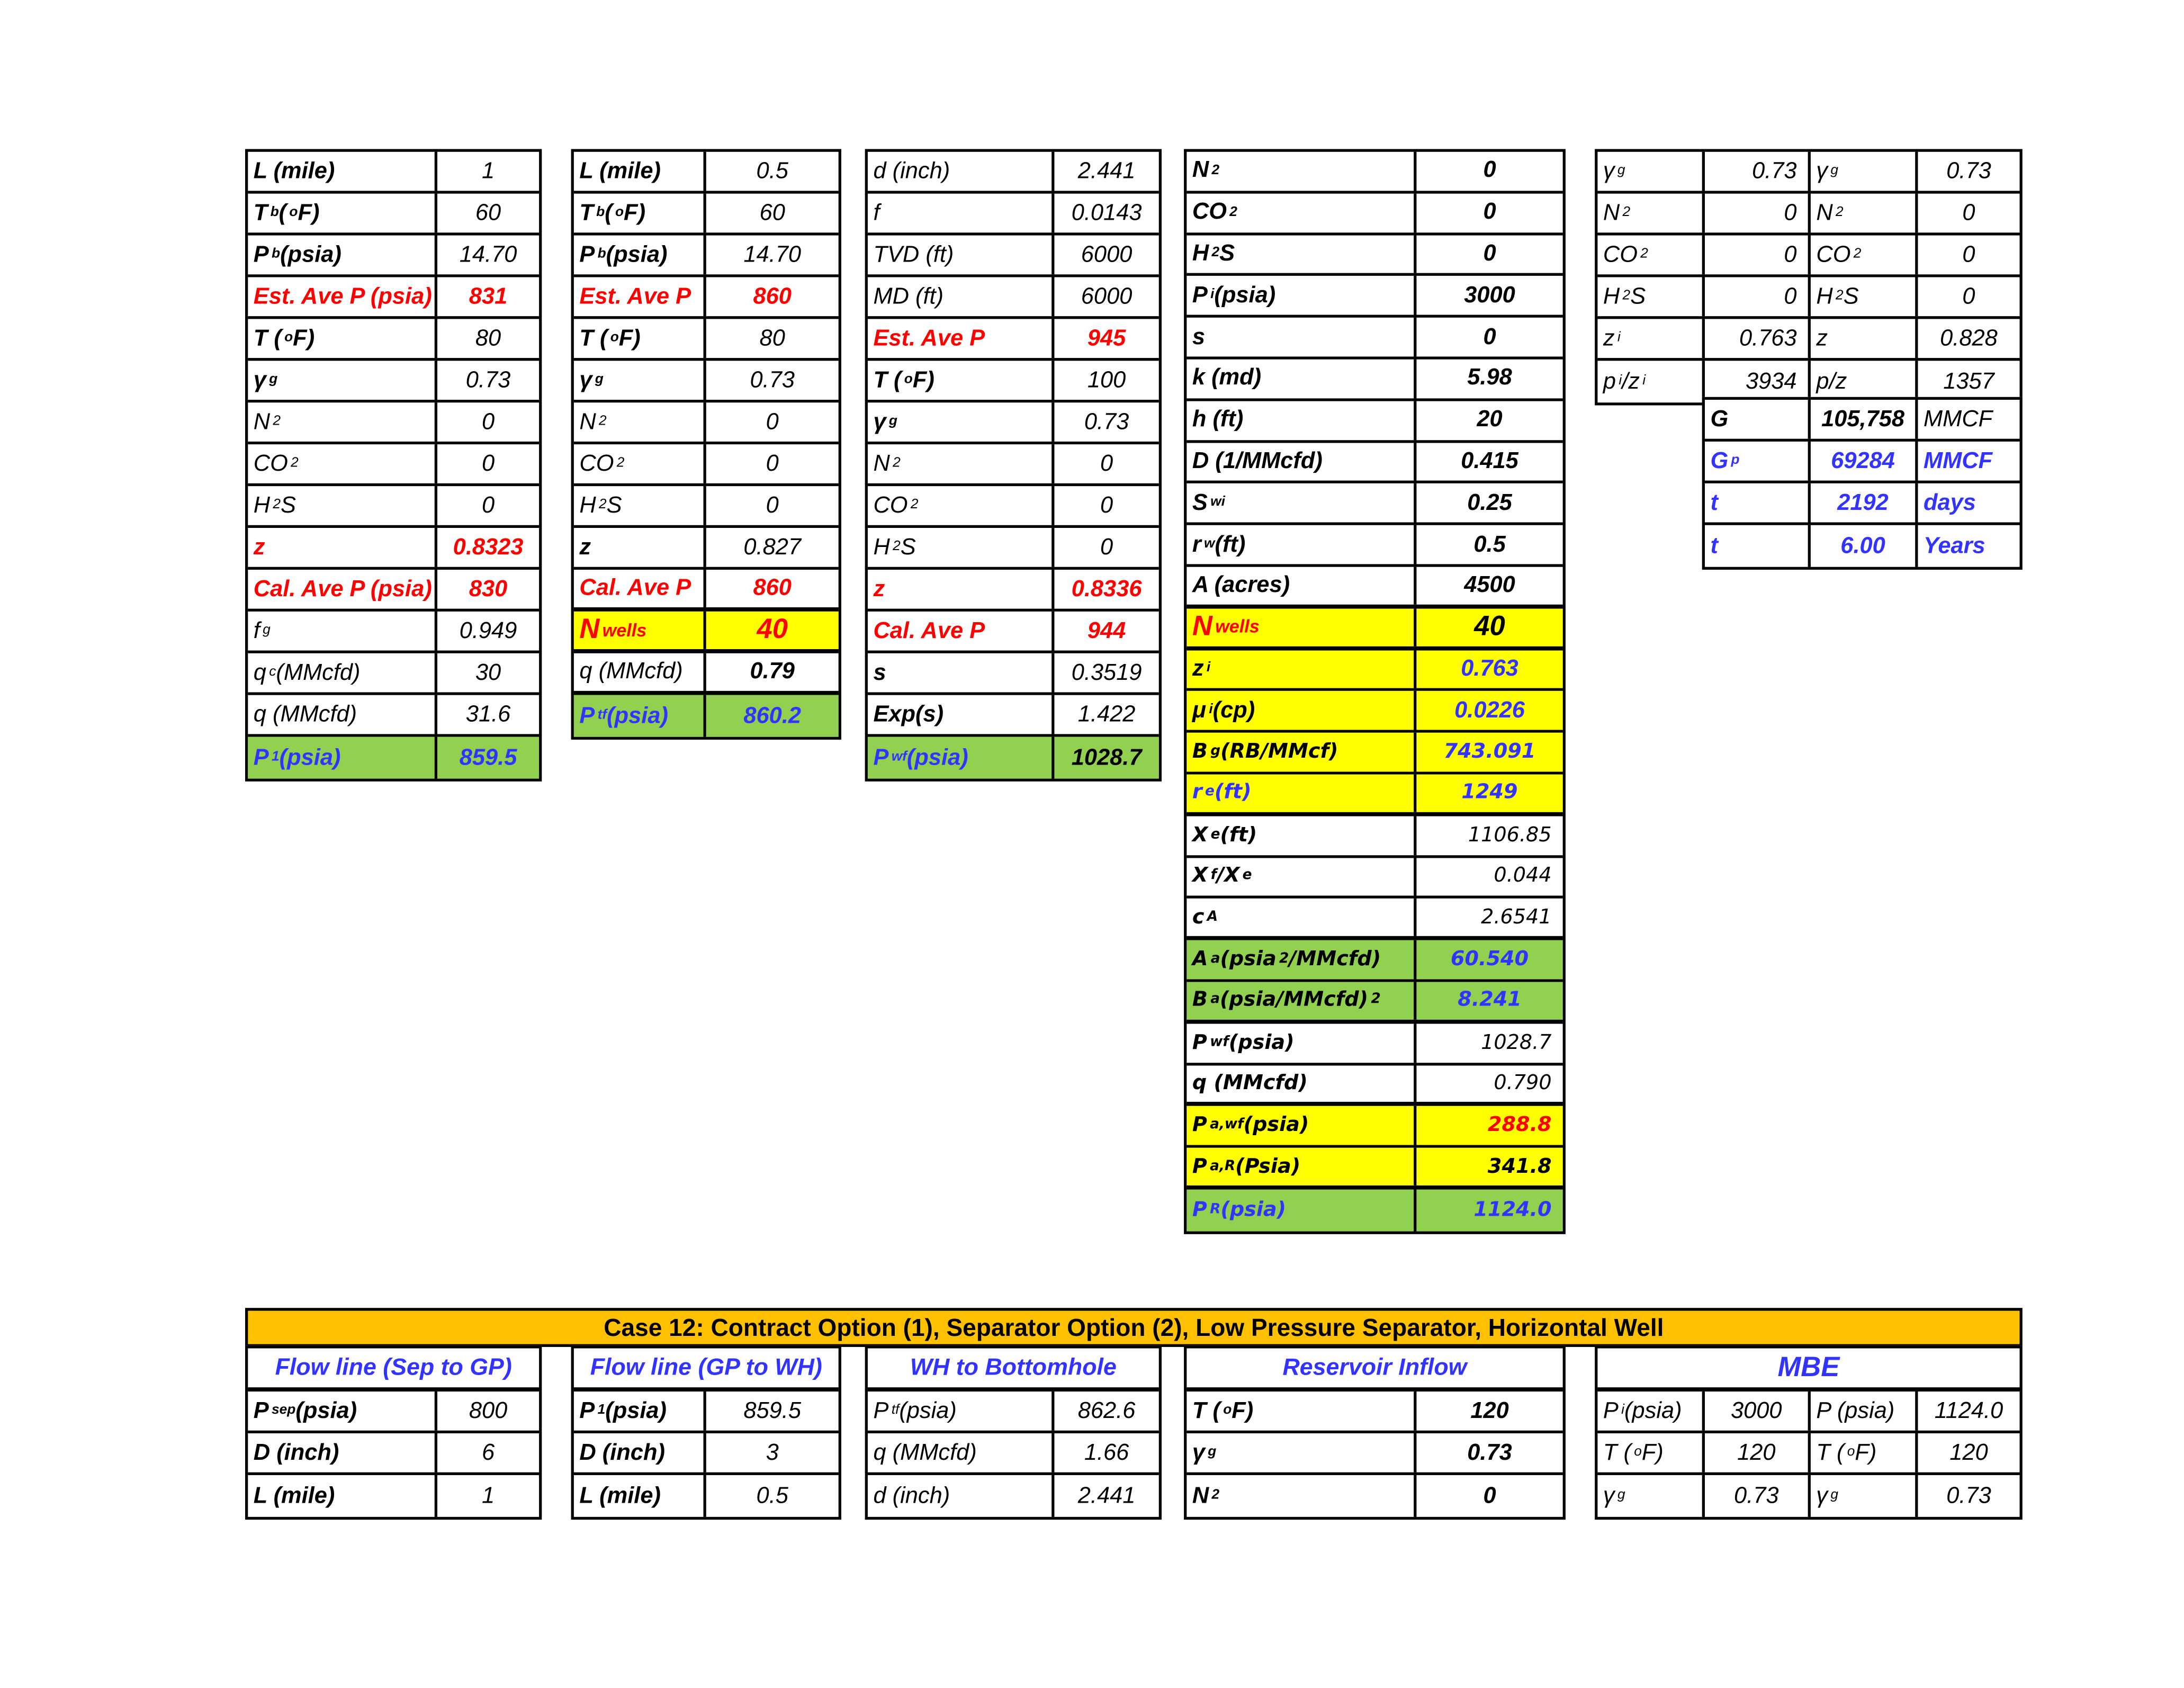  I want to click on parameter-value-cell: 40, so click(772, 630).